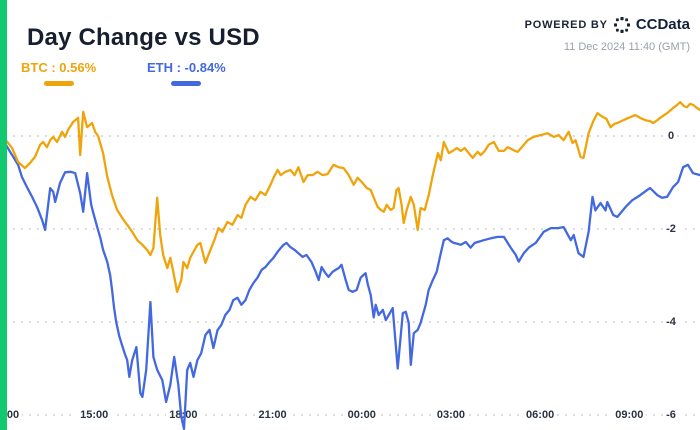  What do you see at coordinates (94, 415) in the screenshot?
I see `x-tick-label: 15:00` at bounding box center [94, 415].